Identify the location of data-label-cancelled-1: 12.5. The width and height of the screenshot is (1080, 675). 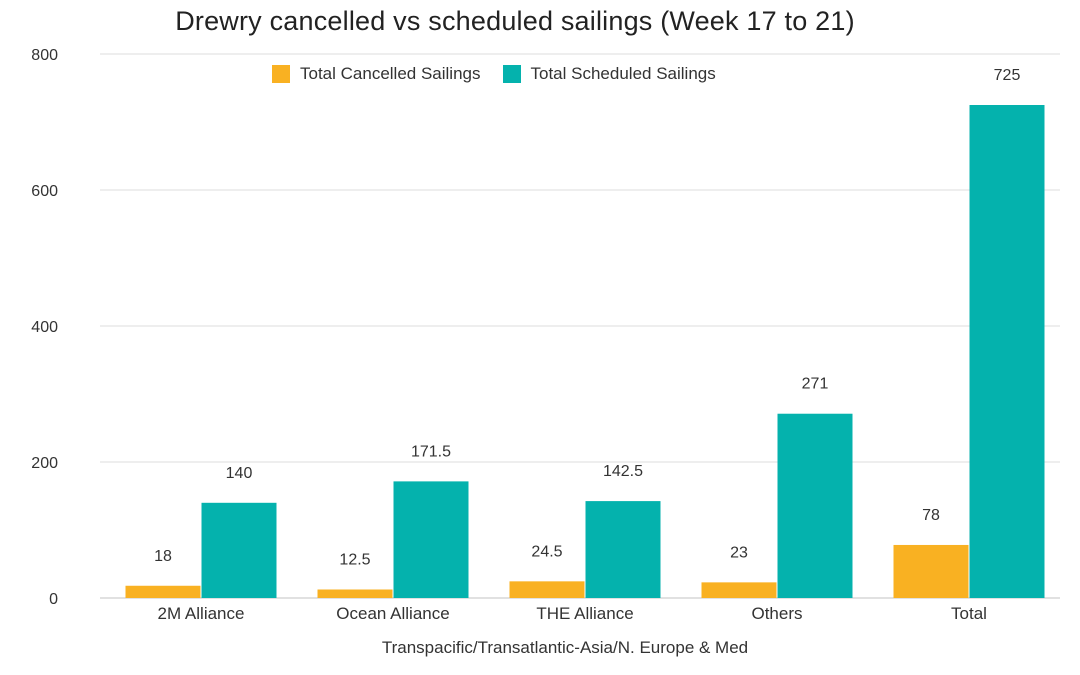
(354, 560).